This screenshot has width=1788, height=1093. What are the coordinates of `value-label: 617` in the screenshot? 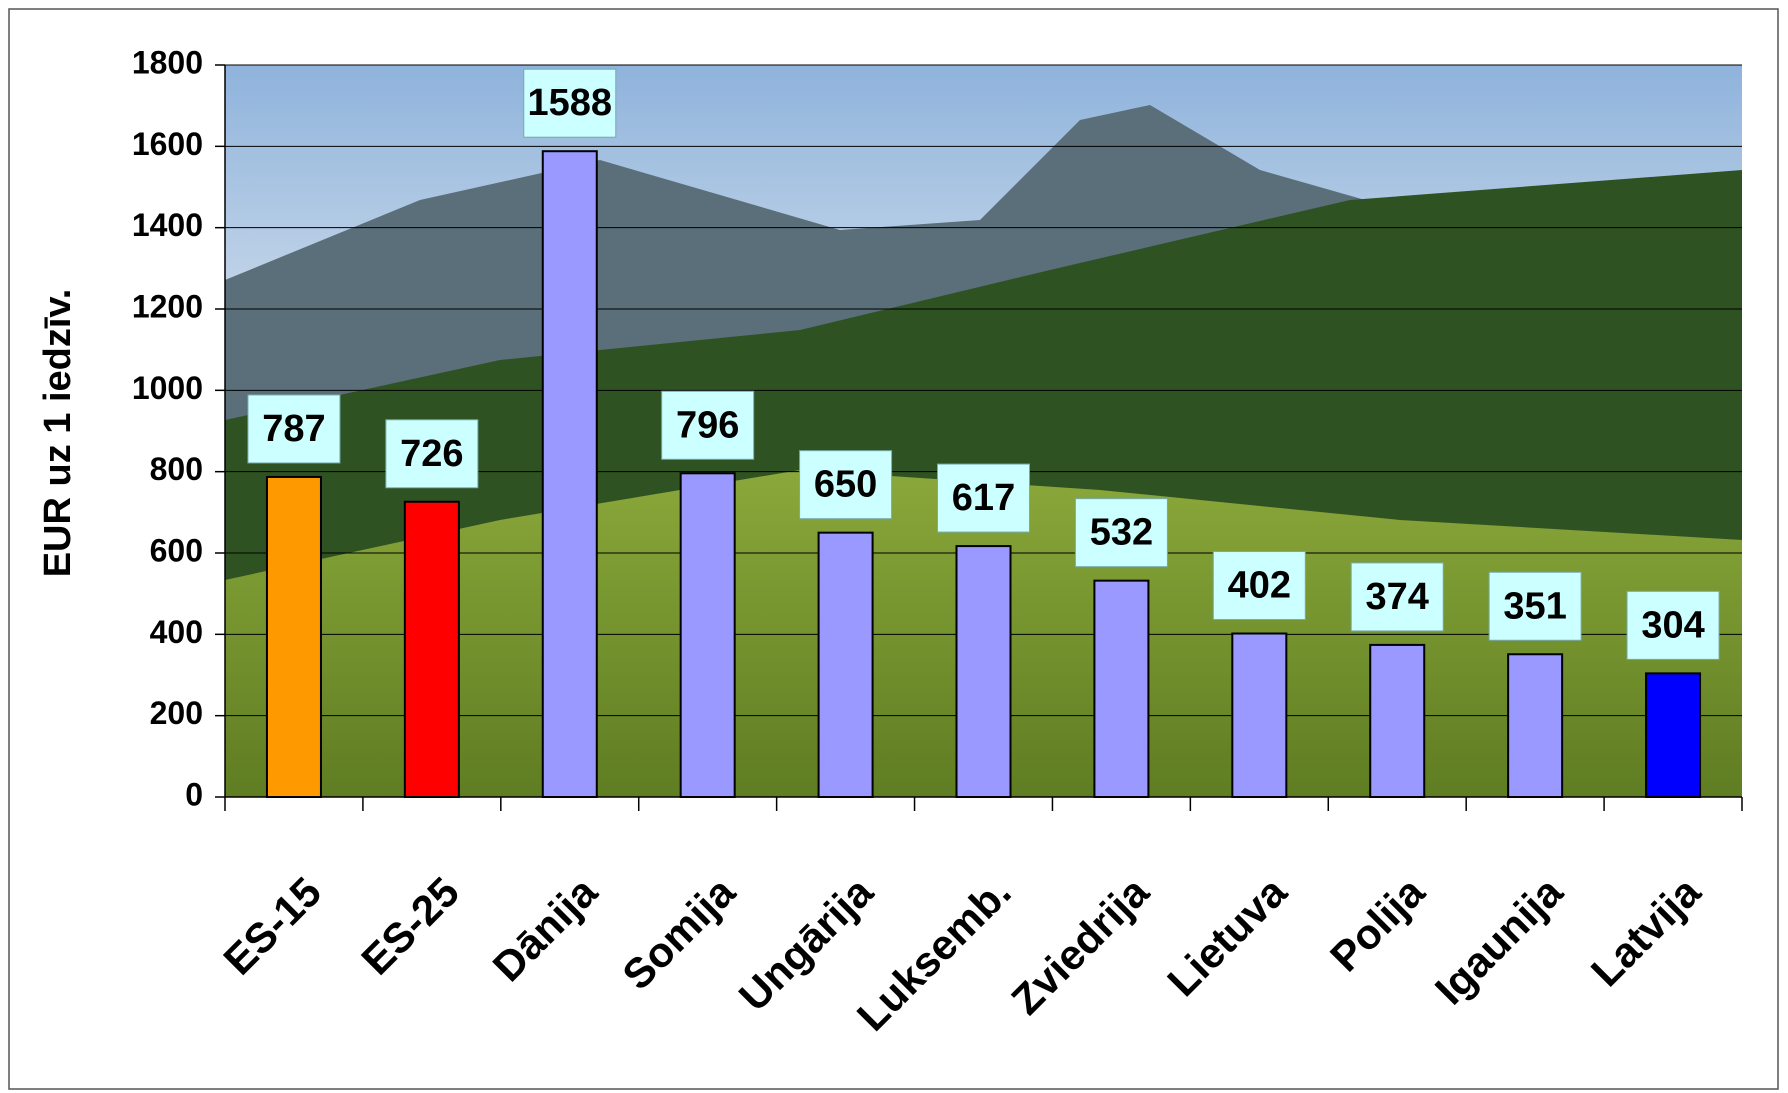 It's located at (983, 498).